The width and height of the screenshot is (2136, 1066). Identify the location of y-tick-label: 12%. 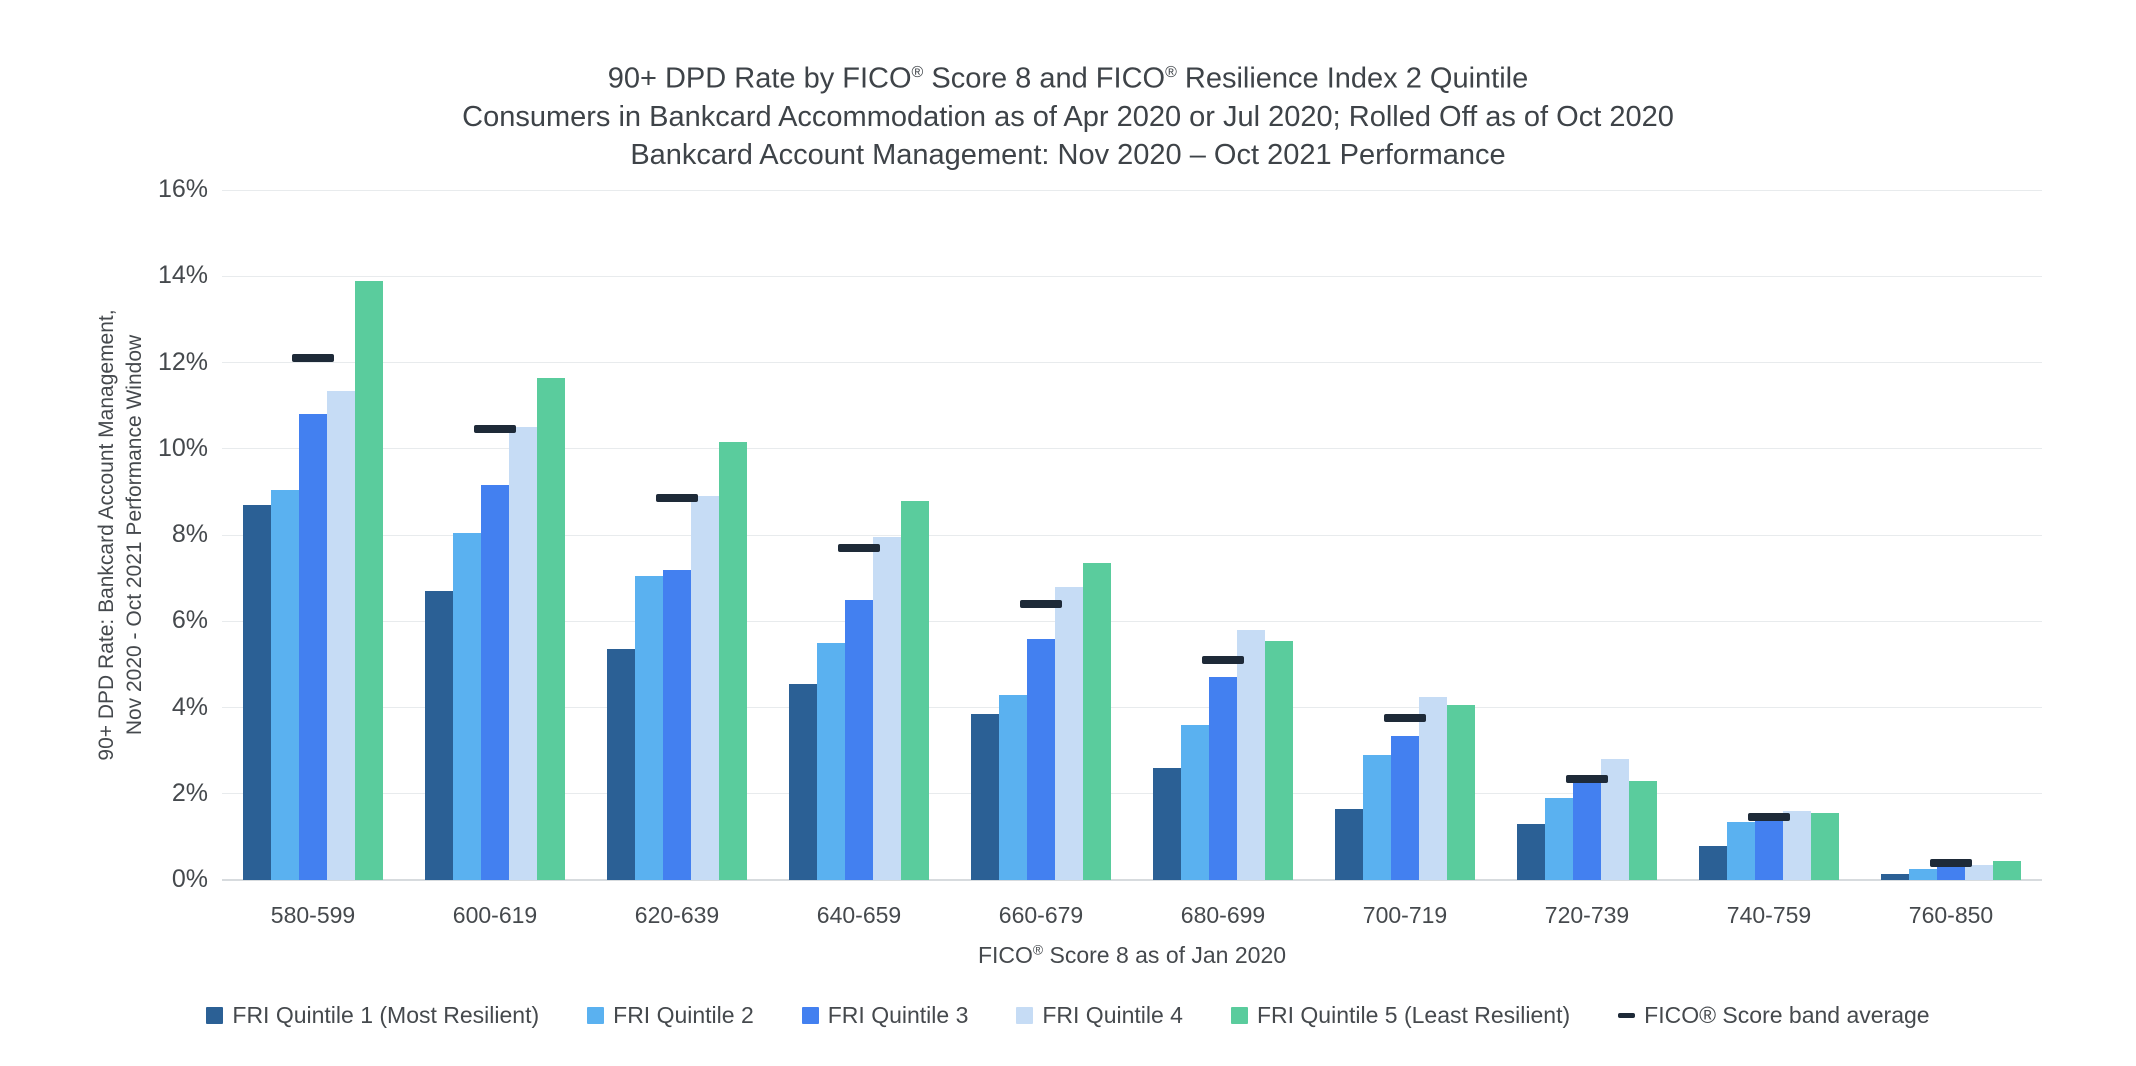
(182, 361).